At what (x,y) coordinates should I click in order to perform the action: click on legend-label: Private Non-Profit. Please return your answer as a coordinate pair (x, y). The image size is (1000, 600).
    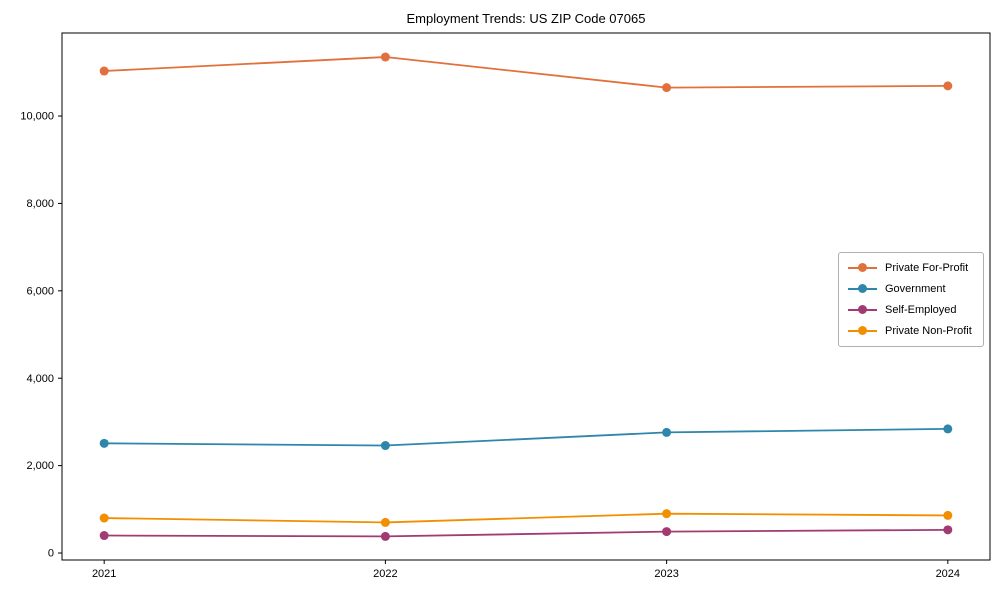
    Looking at the image, I should click on (928, 331).